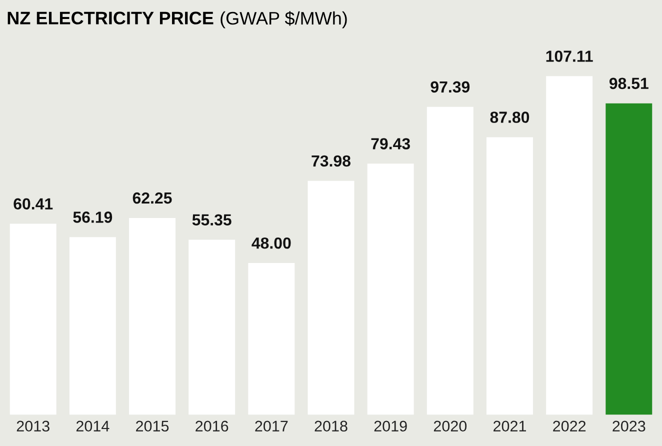  I want to click on x-tick-label: 2017, so click(271, 426).